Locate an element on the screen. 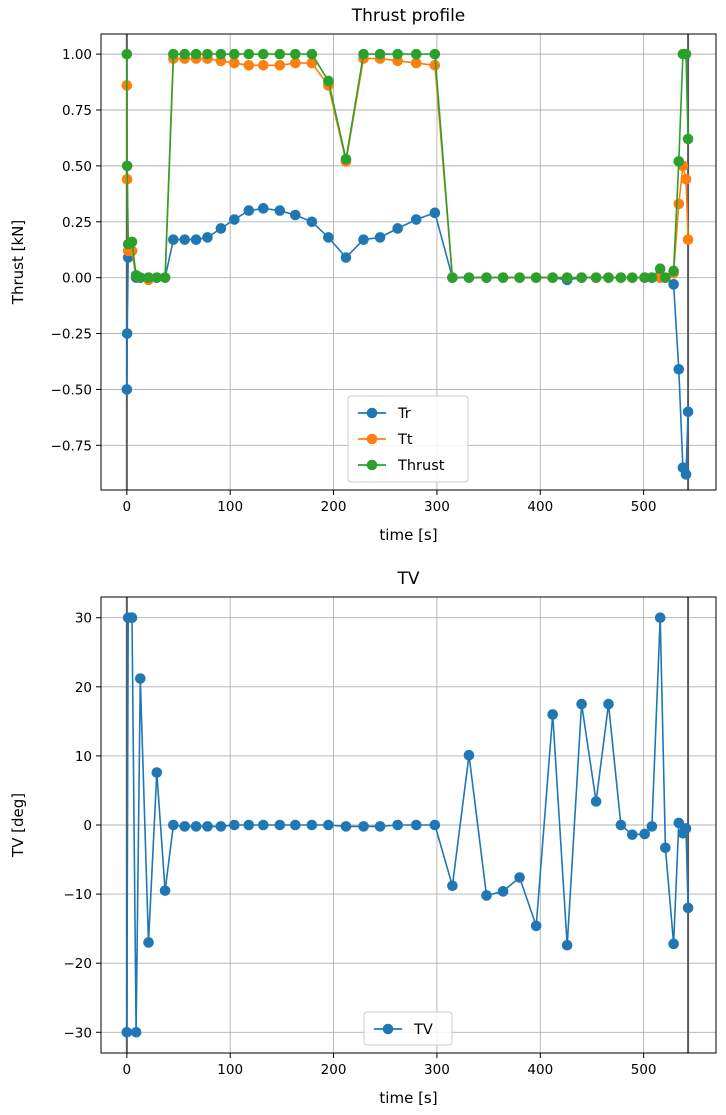  y-tick-label: 20 is located at coordinates (83, 688).